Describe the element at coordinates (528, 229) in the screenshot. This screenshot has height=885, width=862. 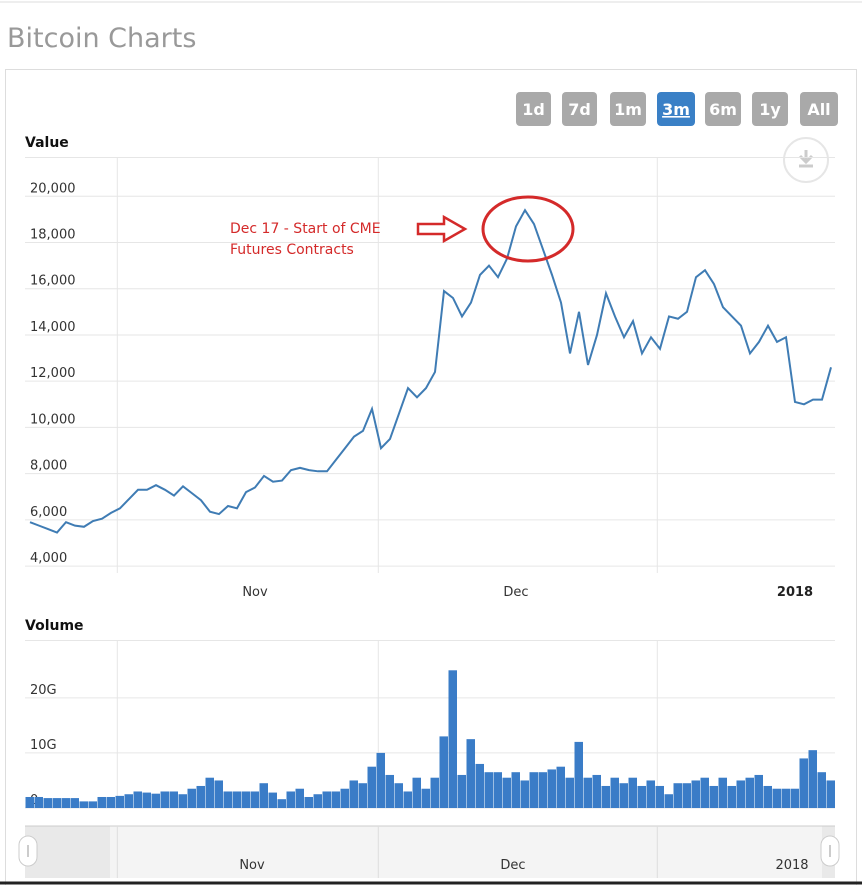
I see `annotation-circle` at that location.